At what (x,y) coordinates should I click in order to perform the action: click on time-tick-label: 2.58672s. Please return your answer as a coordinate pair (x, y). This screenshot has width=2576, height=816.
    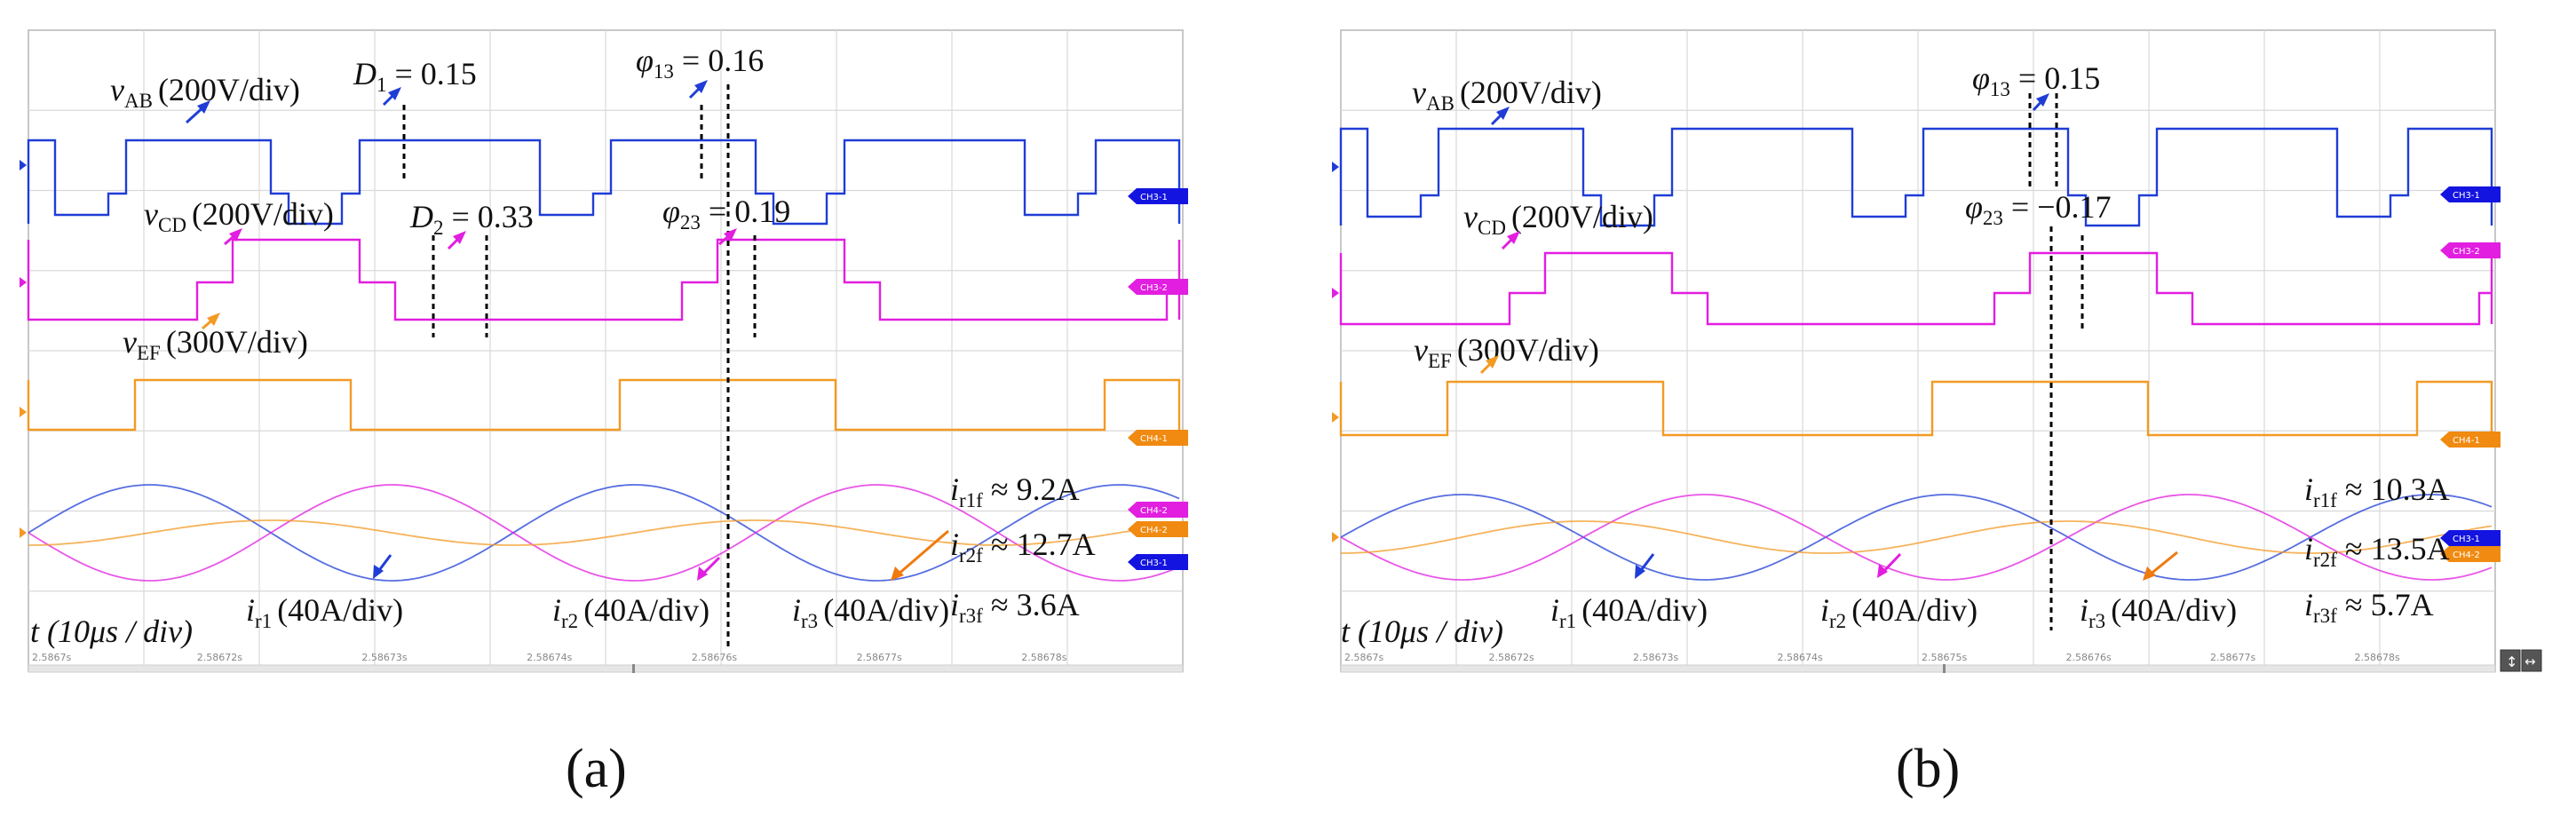
    Looking at the image, I should click on (220, 657).